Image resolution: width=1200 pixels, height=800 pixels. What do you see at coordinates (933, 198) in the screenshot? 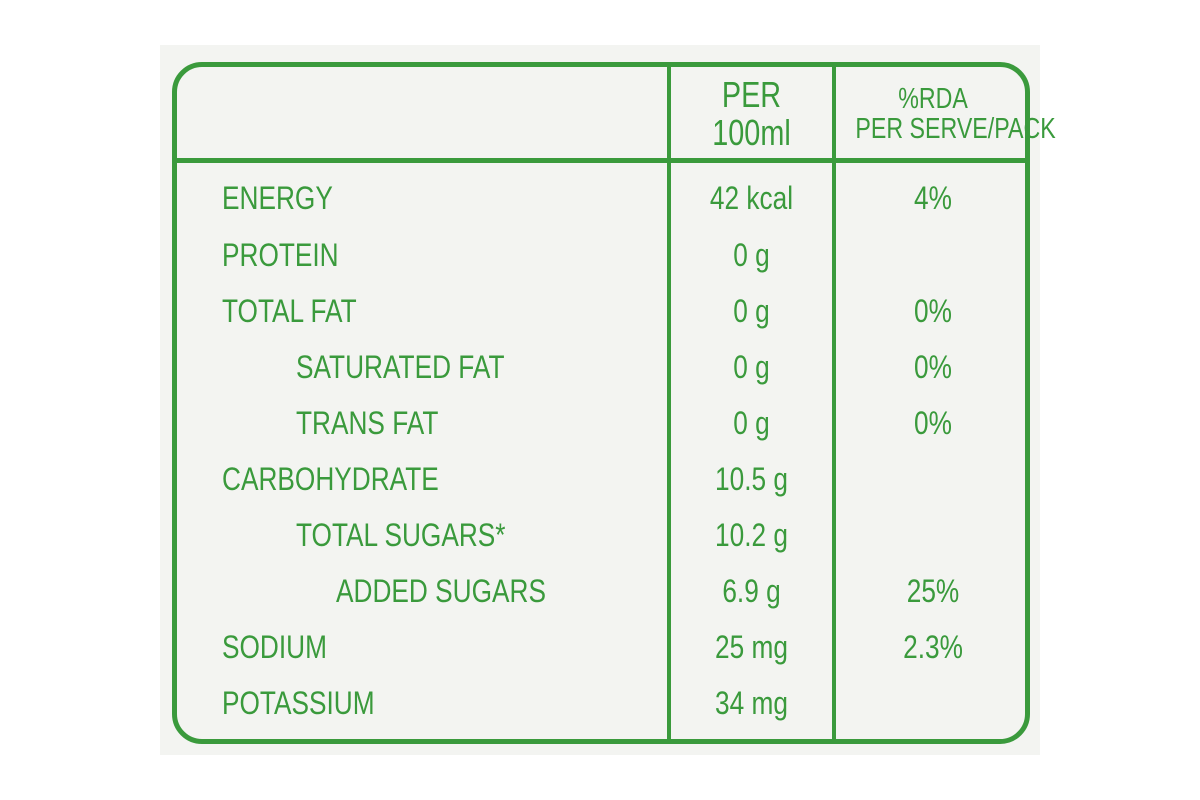
I see `rda-value: 4%` at bounding box center [933, 198].